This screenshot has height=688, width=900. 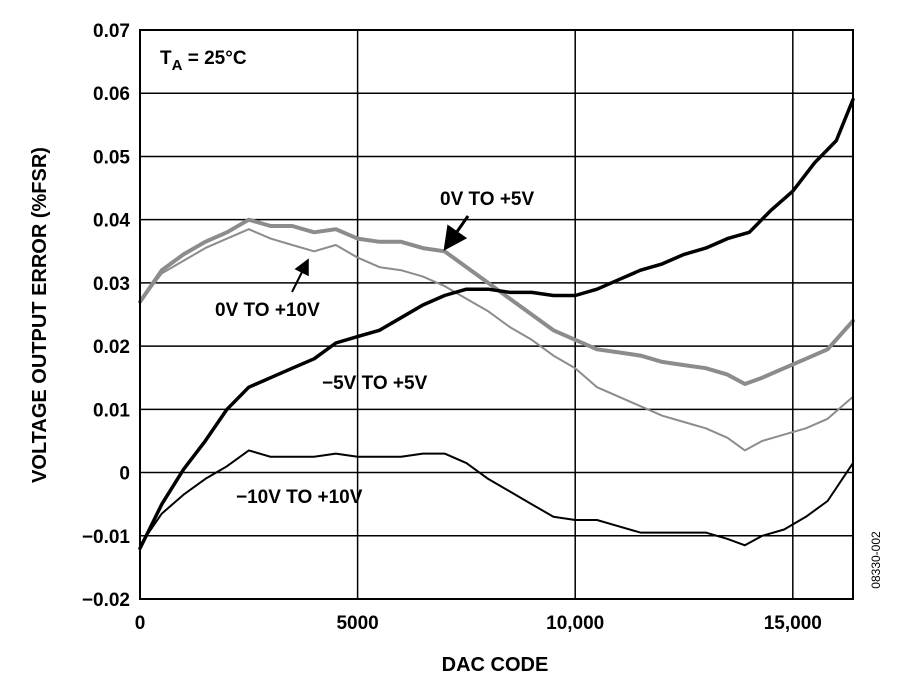 What do you see at coordinates (299, 497) in the screenshot?
I see `annotation-neg10v-to-10v: −10V TO +10V` at bounding box center [299, 497].